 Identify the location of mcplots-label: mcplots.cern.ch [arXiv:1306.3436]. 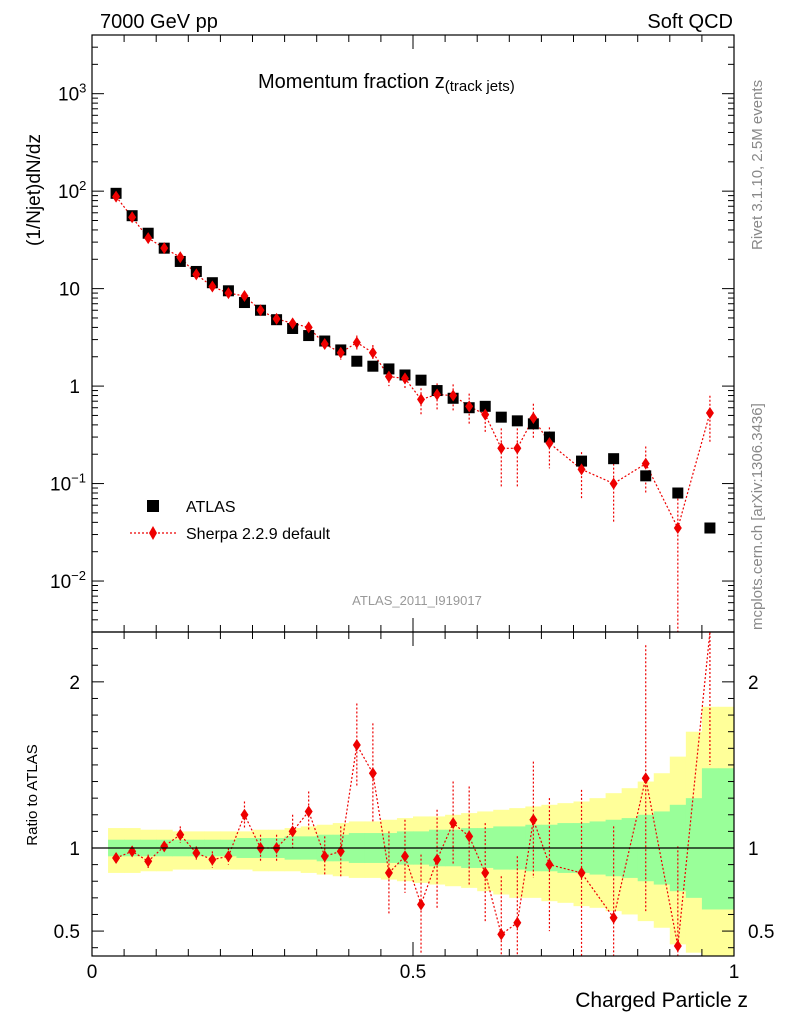
(757, 516).